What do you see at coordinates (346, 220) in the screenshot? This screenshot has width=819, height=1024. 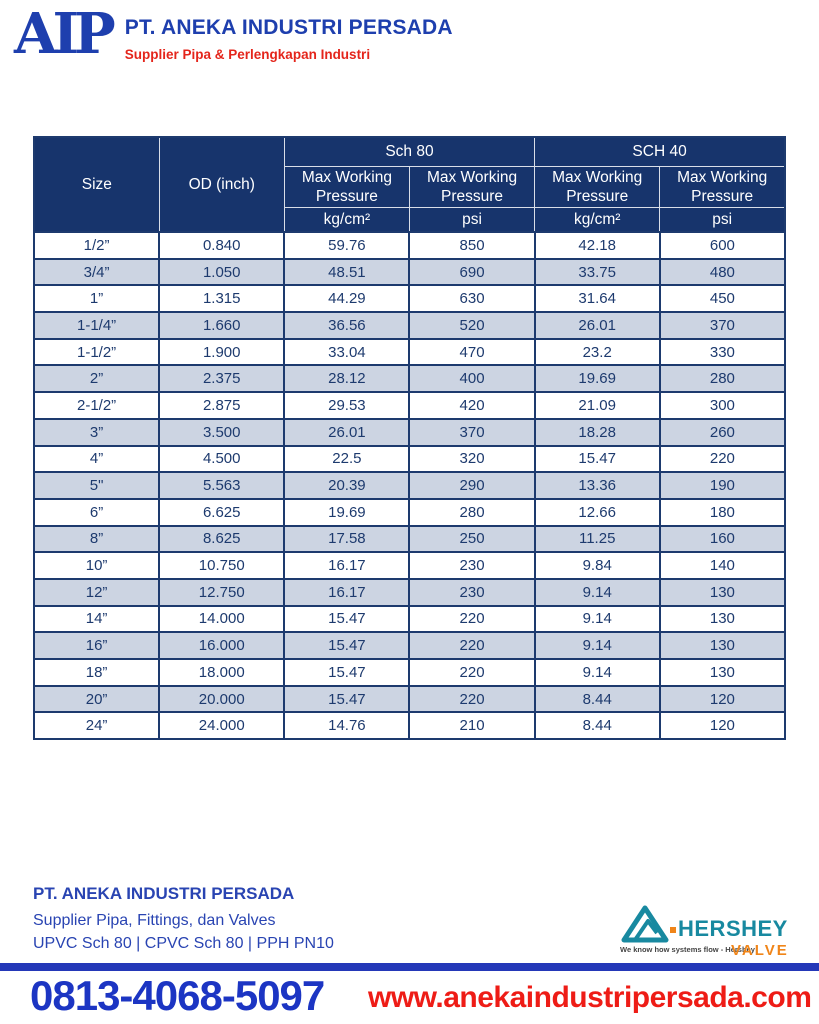 I see `header-unit-sch80-kgcm2: kg/cm²` at bounding box center [346, 220].